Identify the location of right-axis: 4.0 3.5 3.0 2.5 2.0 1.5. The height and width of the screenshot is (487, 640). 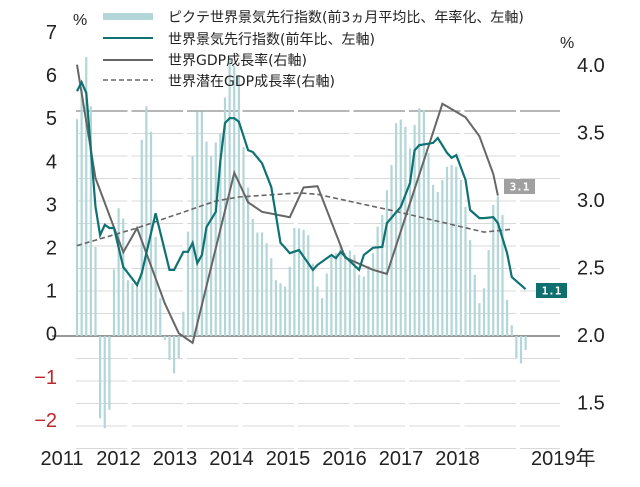
(591, 235).